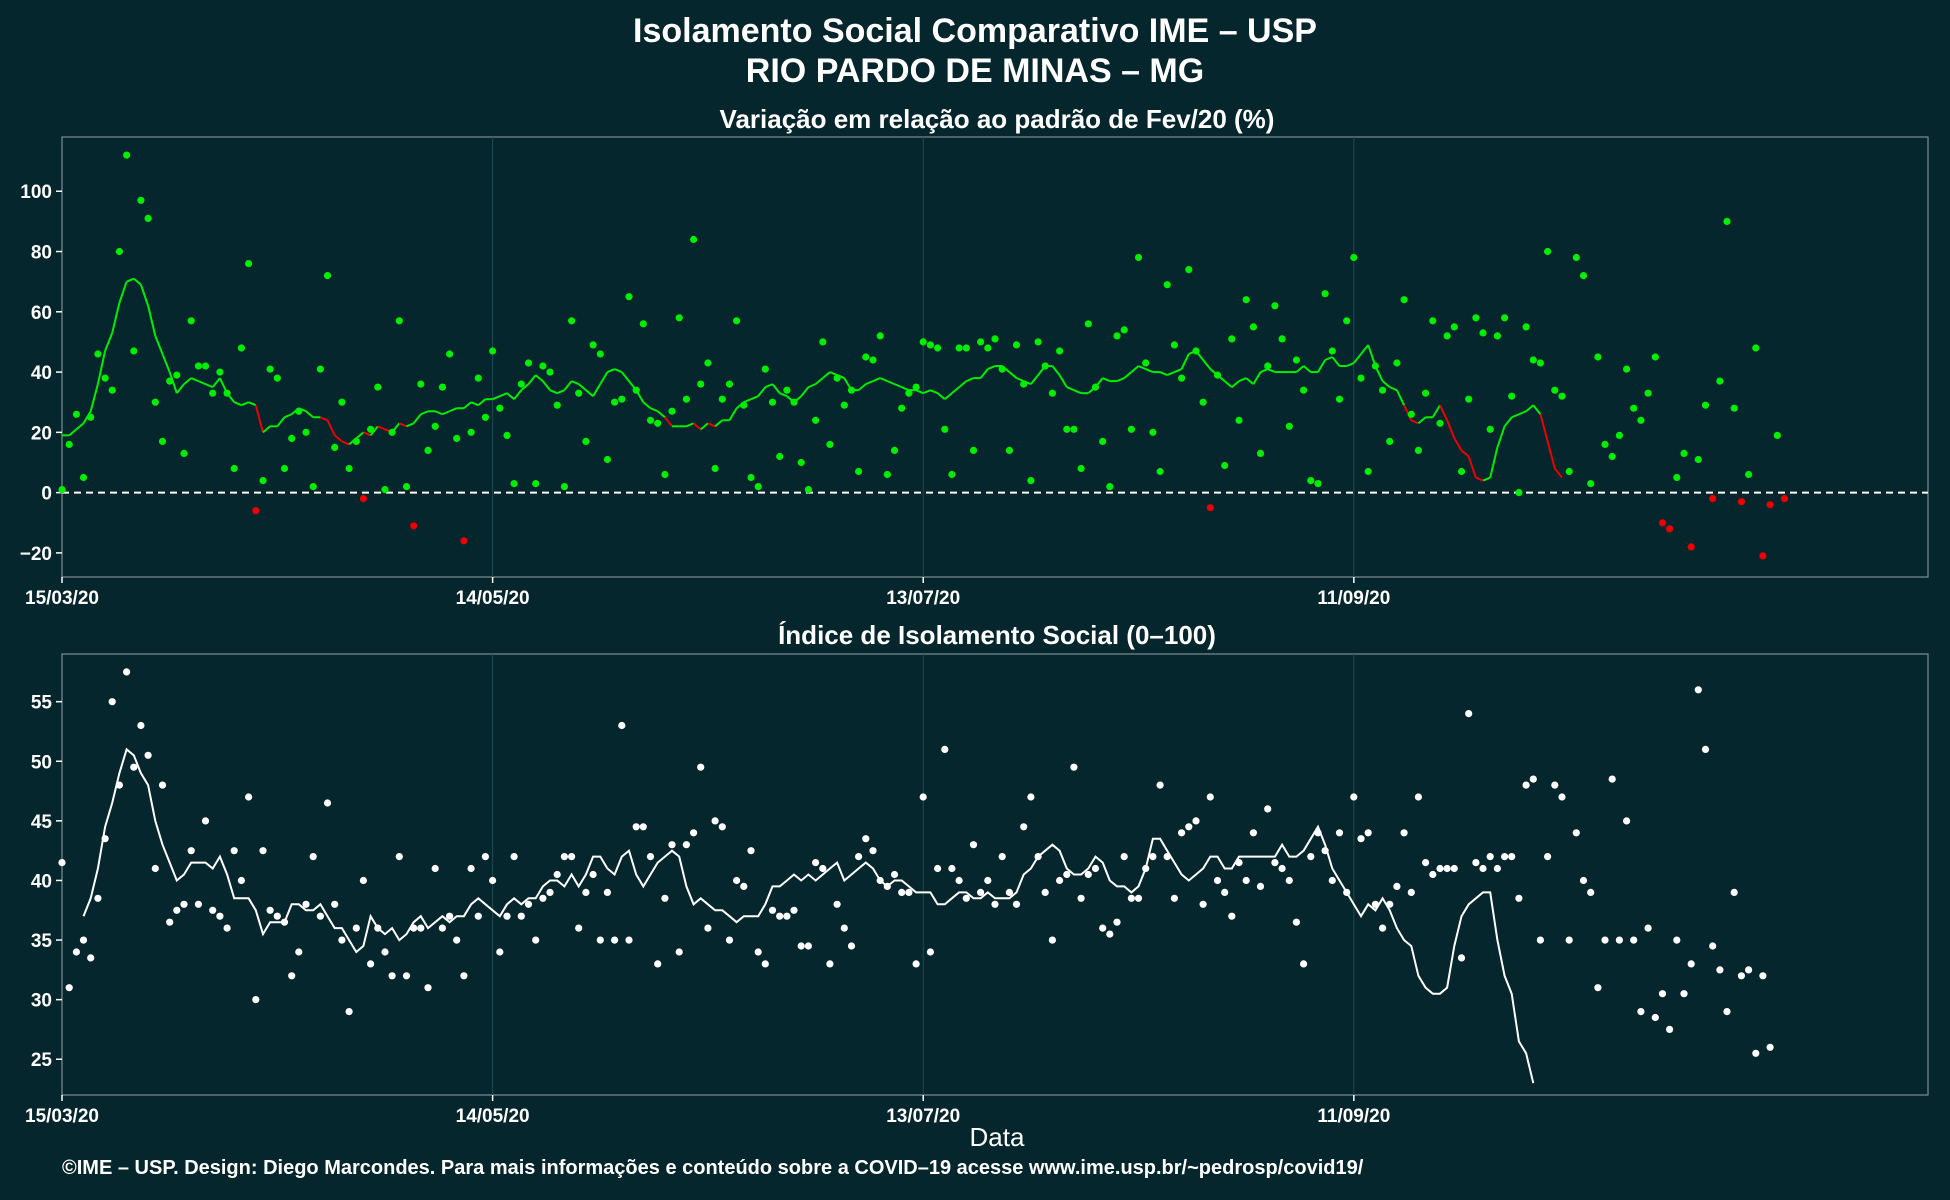 The width and height of the screenshot is (1950, 1200). I want to click on chart-subtitle: RIO PARDO DE MINAS – MG, so click(975, 71).